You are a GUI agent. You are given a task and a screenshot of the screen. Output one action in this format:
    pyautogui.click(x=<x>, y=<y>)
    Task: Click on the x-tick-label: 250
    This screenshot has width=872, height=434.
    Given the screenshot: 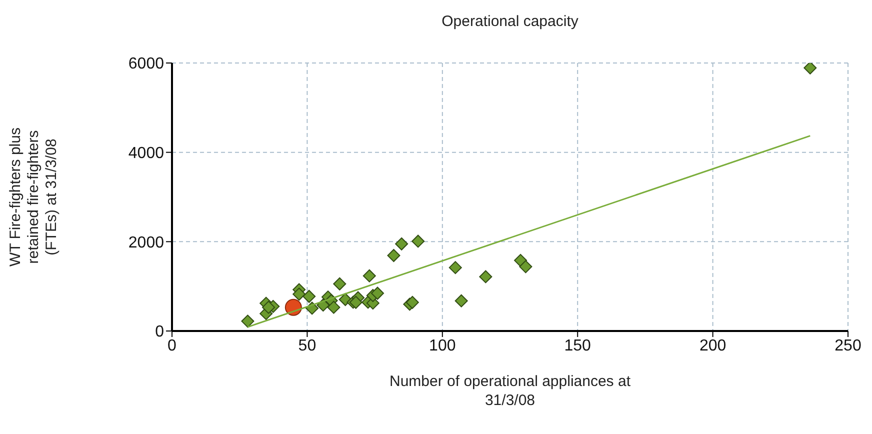 What is the action you would take?
    pyautogui.click(x=848, y=345)
    